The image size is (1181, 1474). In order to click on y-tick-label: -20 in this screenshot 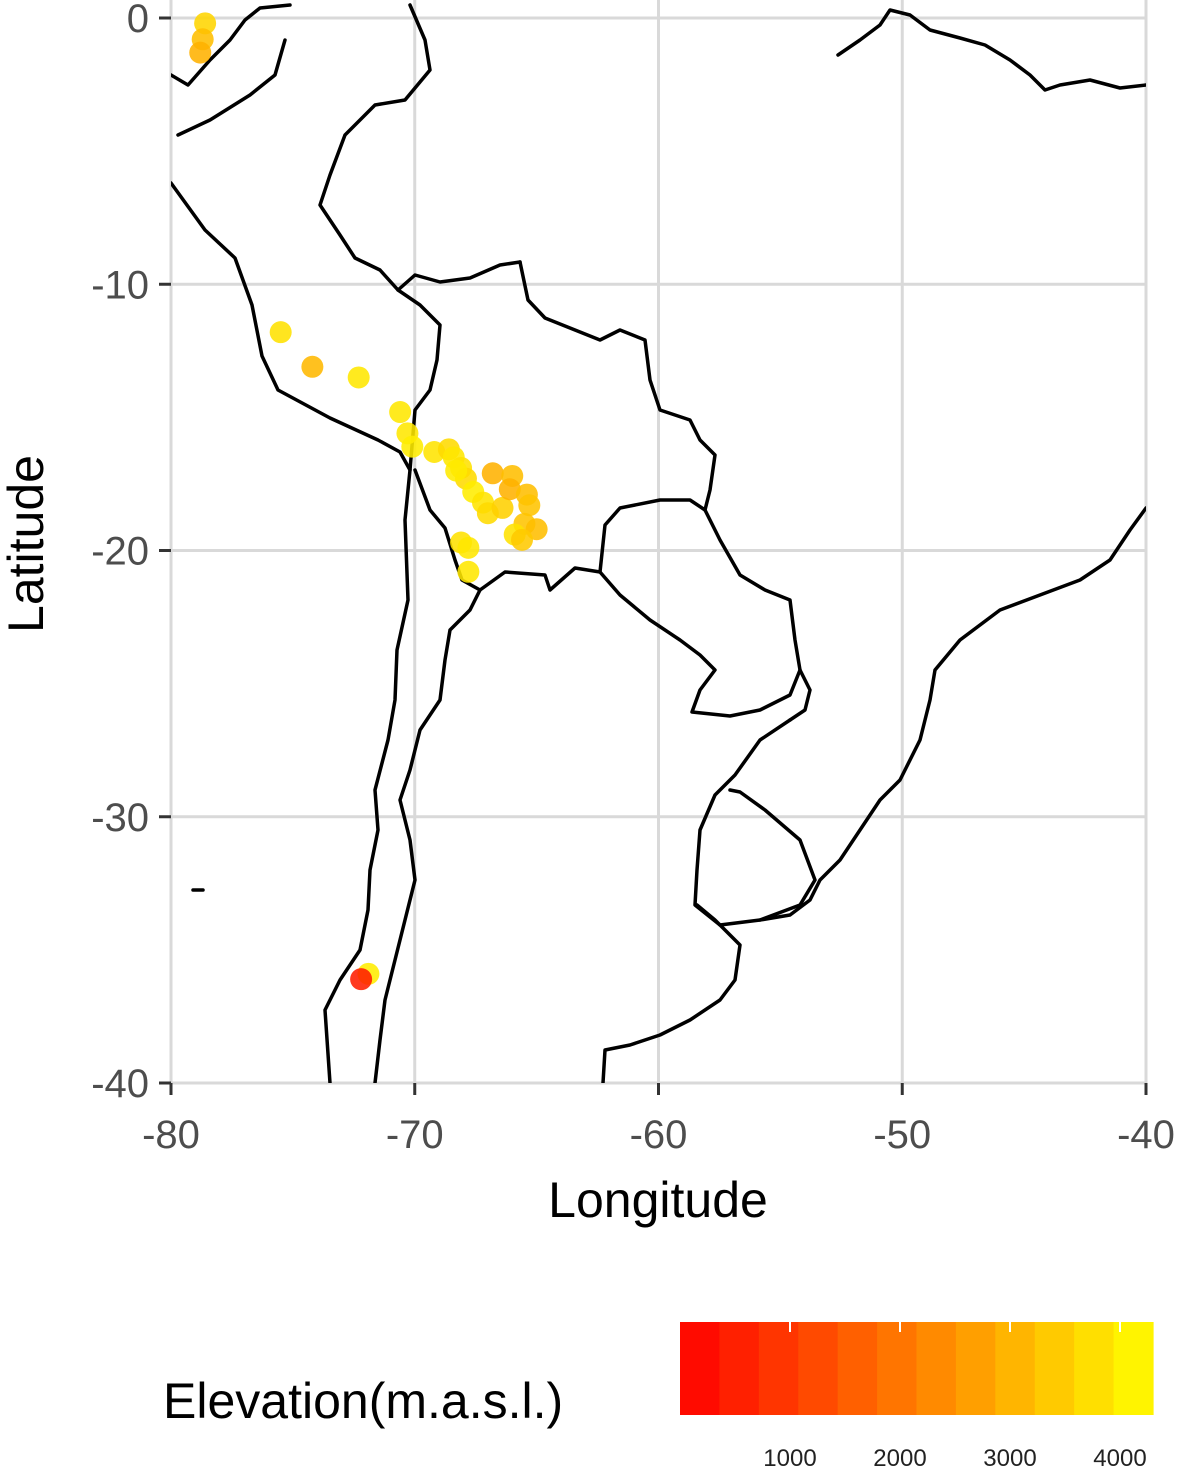, I will do `click(120, 552)`.